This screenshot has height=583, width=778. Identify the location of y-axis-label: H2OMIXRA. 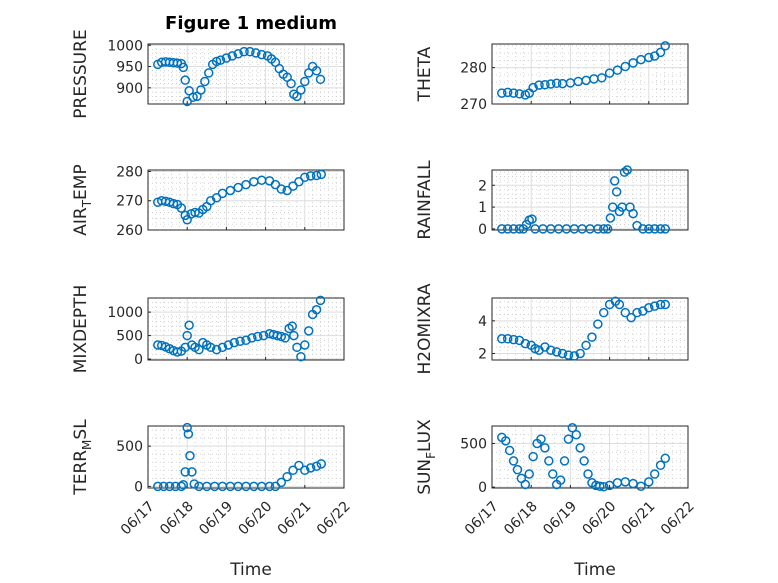
(425, 328).